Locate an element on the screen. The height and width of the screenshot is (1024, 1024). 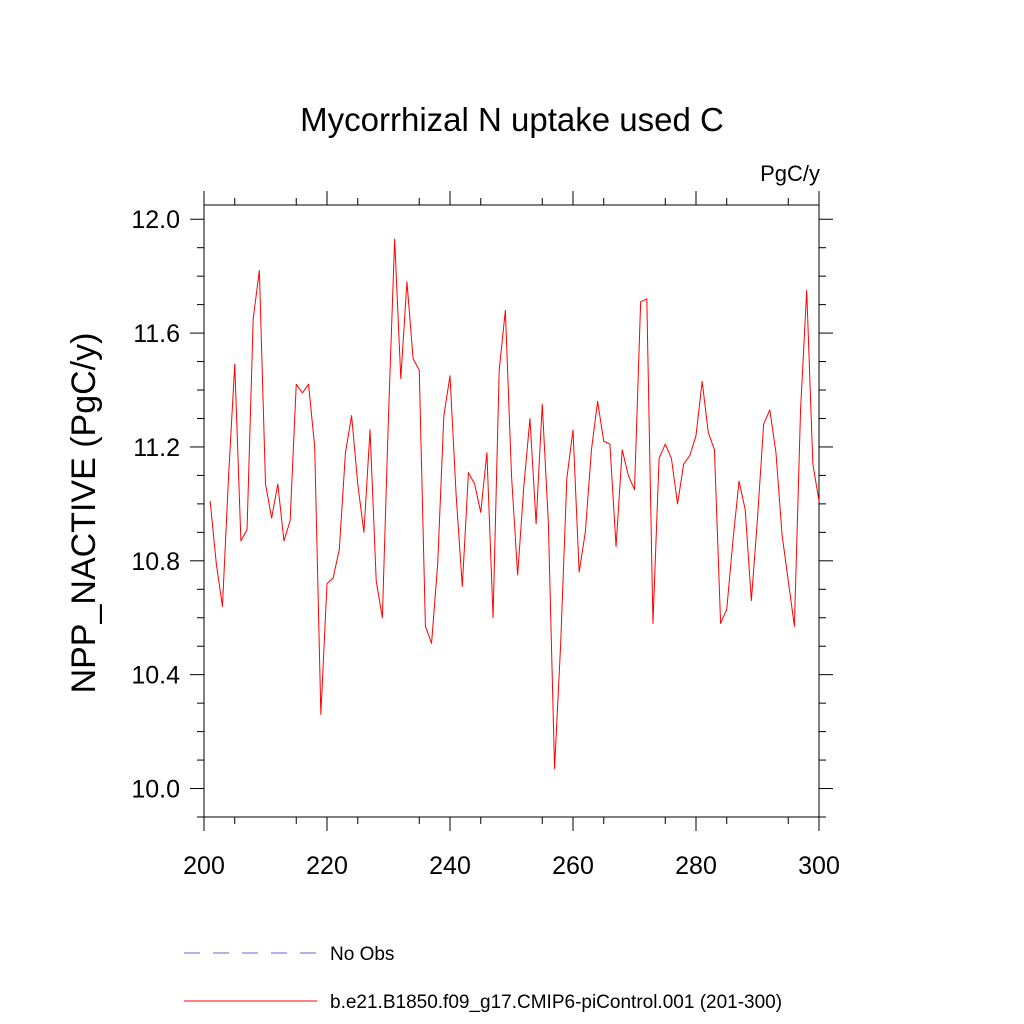
chart-title: Mycorrhizal N uptake used C is located at coordinates (512, 119).